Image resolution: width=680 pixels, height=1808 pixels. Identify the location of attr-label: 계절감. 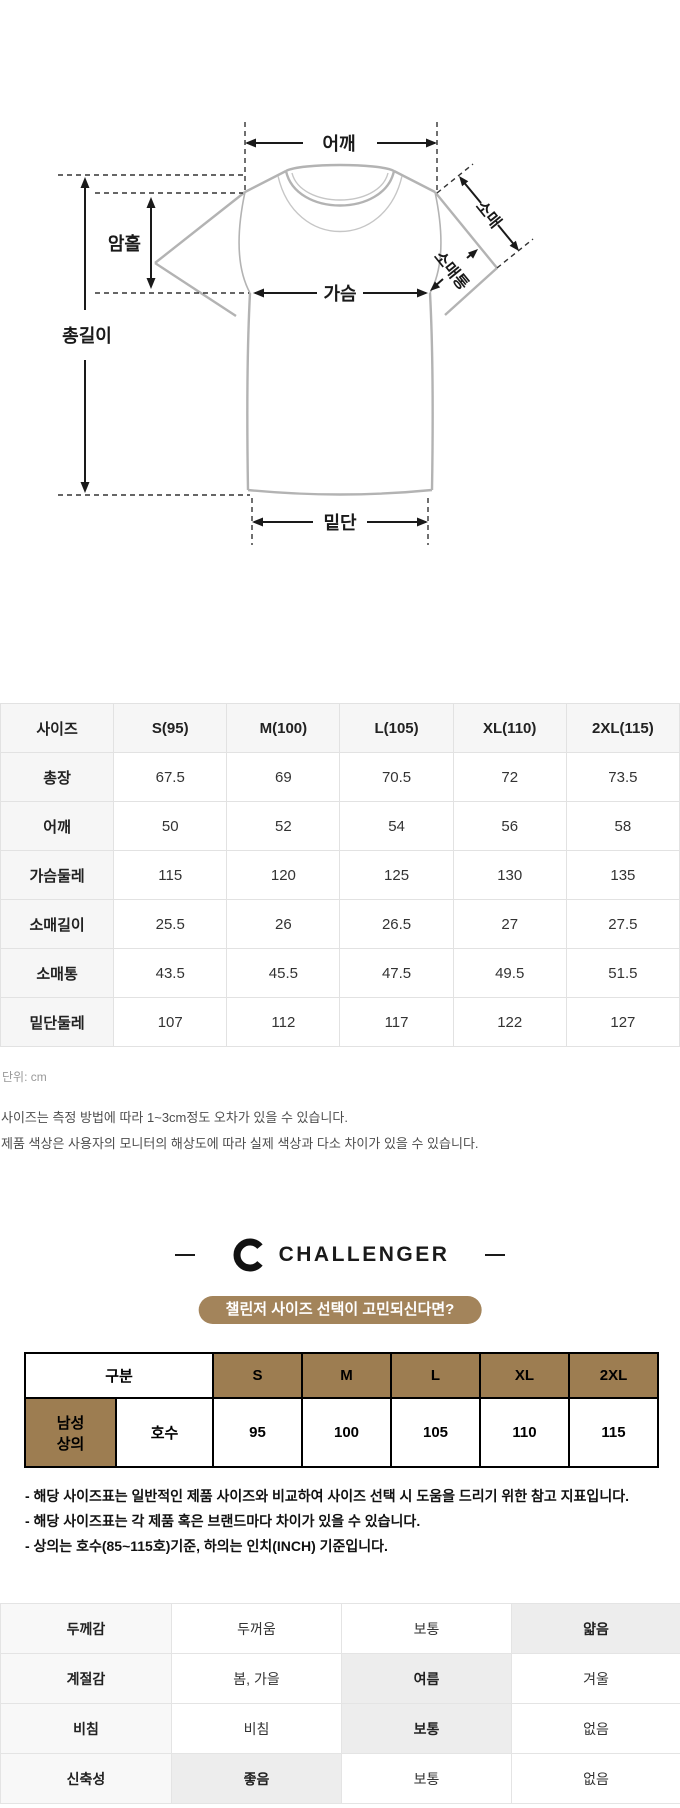
(86, 1678).